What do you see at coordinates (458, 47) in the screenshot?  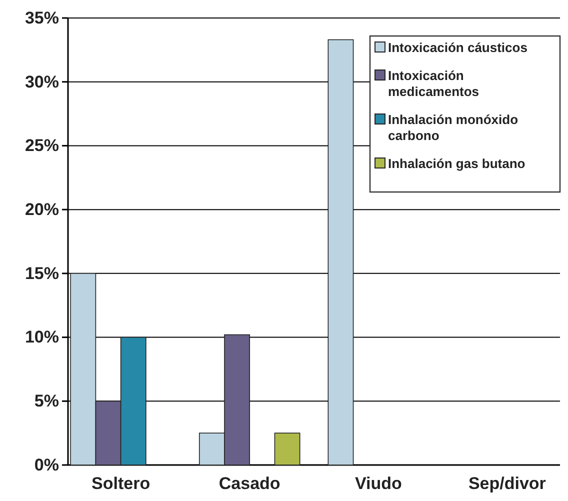 I see `legend-label: Intoxicación cáusticos` at bounding box center [458, 47].